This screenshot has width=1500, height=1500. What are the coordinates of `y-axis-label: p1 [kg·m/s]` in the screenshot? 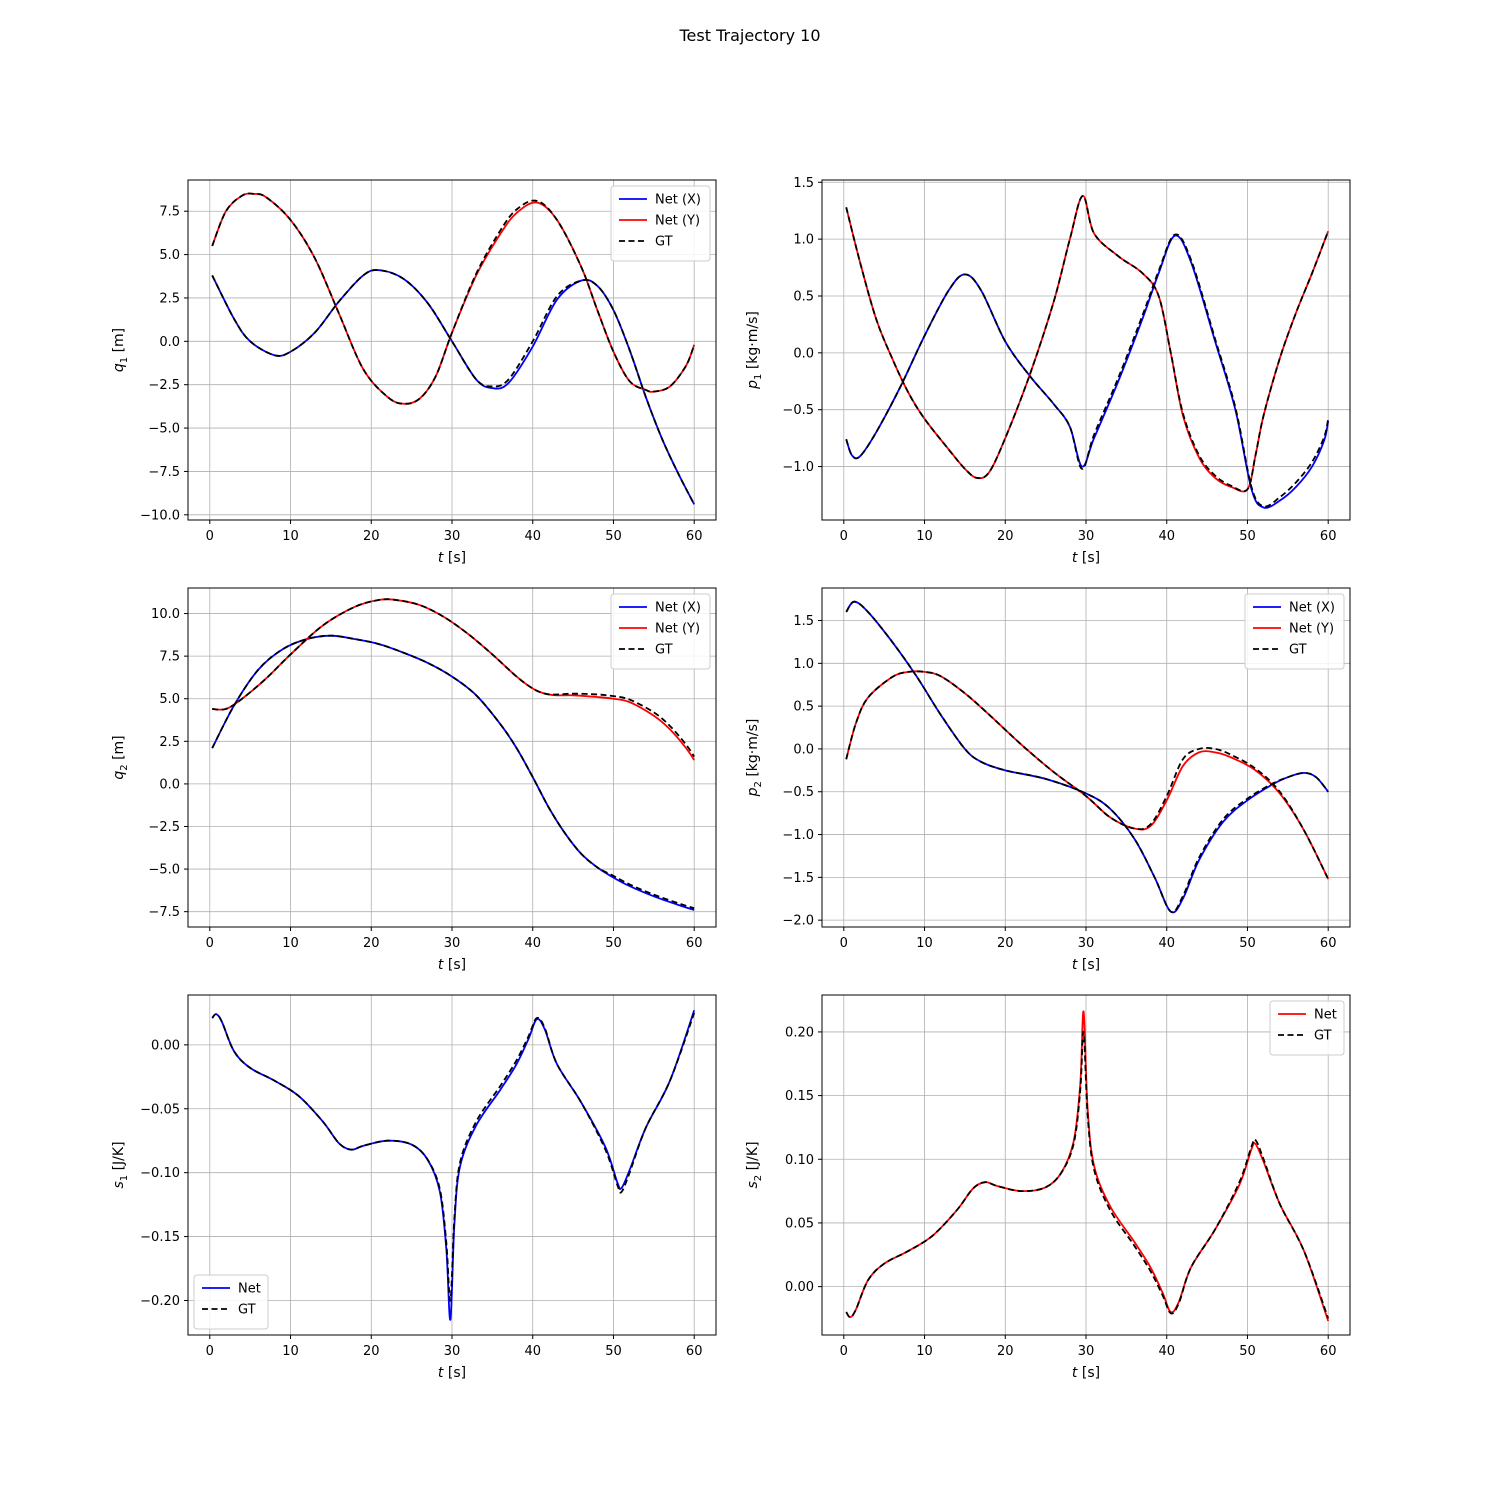 It's located at (754, 350).